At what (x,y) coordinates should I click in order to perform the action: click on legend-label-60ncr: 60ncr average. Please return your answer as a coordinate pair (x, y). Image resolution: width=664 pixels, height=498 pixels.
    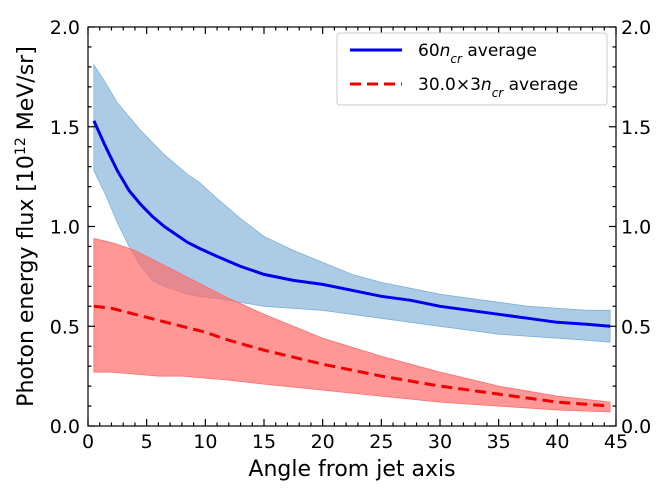
    Looking at the image, I should click on (477, 53).